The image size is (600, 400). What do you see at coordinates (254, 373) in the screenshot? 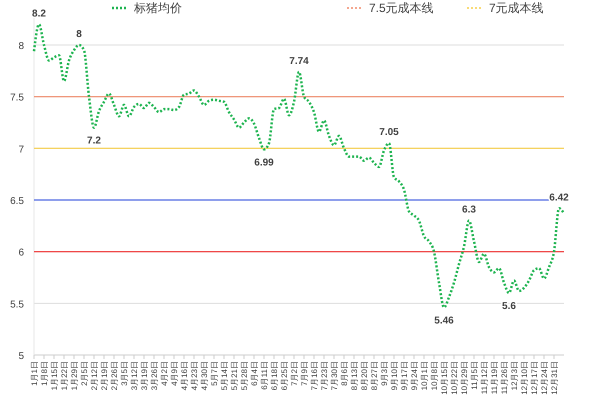
I see `x-tick-label: 6月4日` at bounding box center [254, 373].